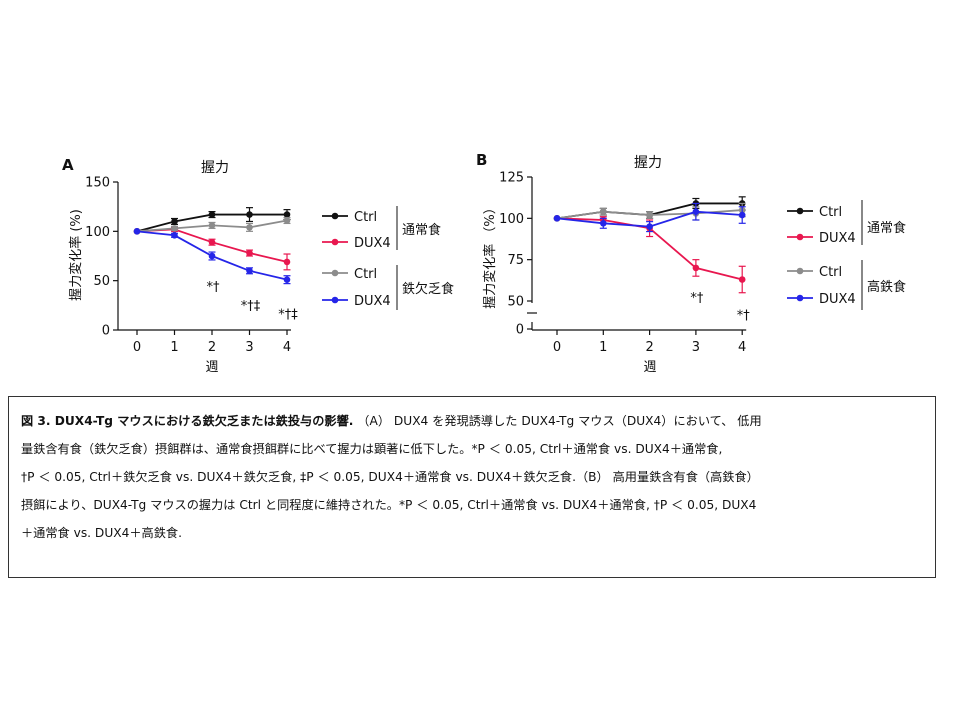 The height and width of the screenshot is (720, 960). What do you see at coordinates (428, 289) in the screenshot?
I see `legend-group-label: 鉄欠乏食` at bounding box center [428, 289].